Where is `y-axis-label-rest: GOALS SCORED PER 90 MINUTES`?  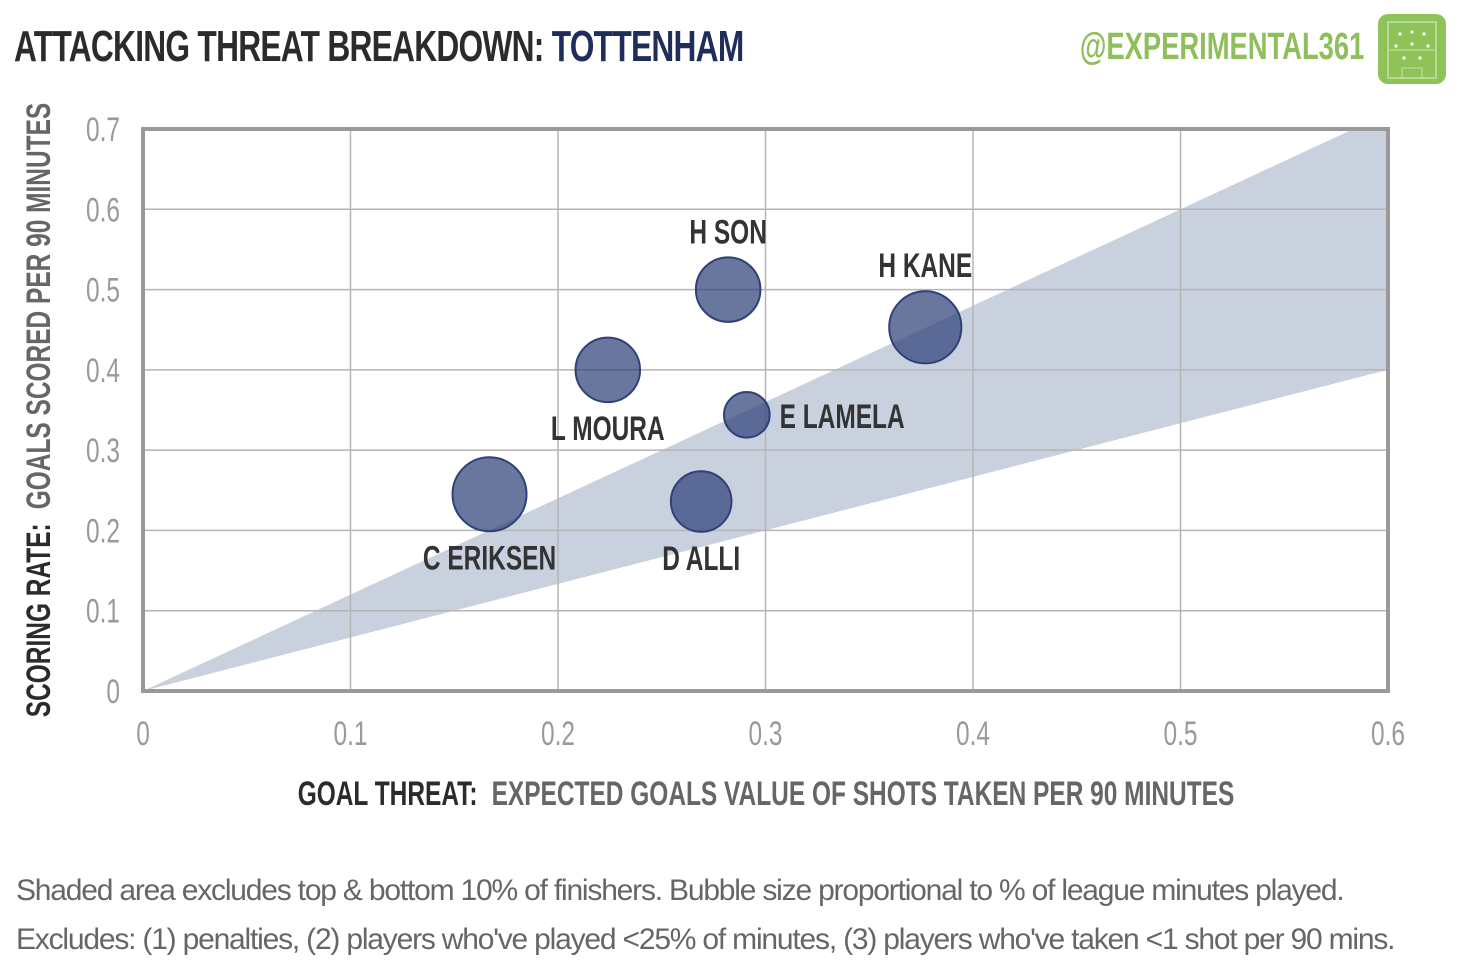 y-axis-label-rest: GOALS SCORED PER 90 MINUTES is located at coordinates (39, 306).